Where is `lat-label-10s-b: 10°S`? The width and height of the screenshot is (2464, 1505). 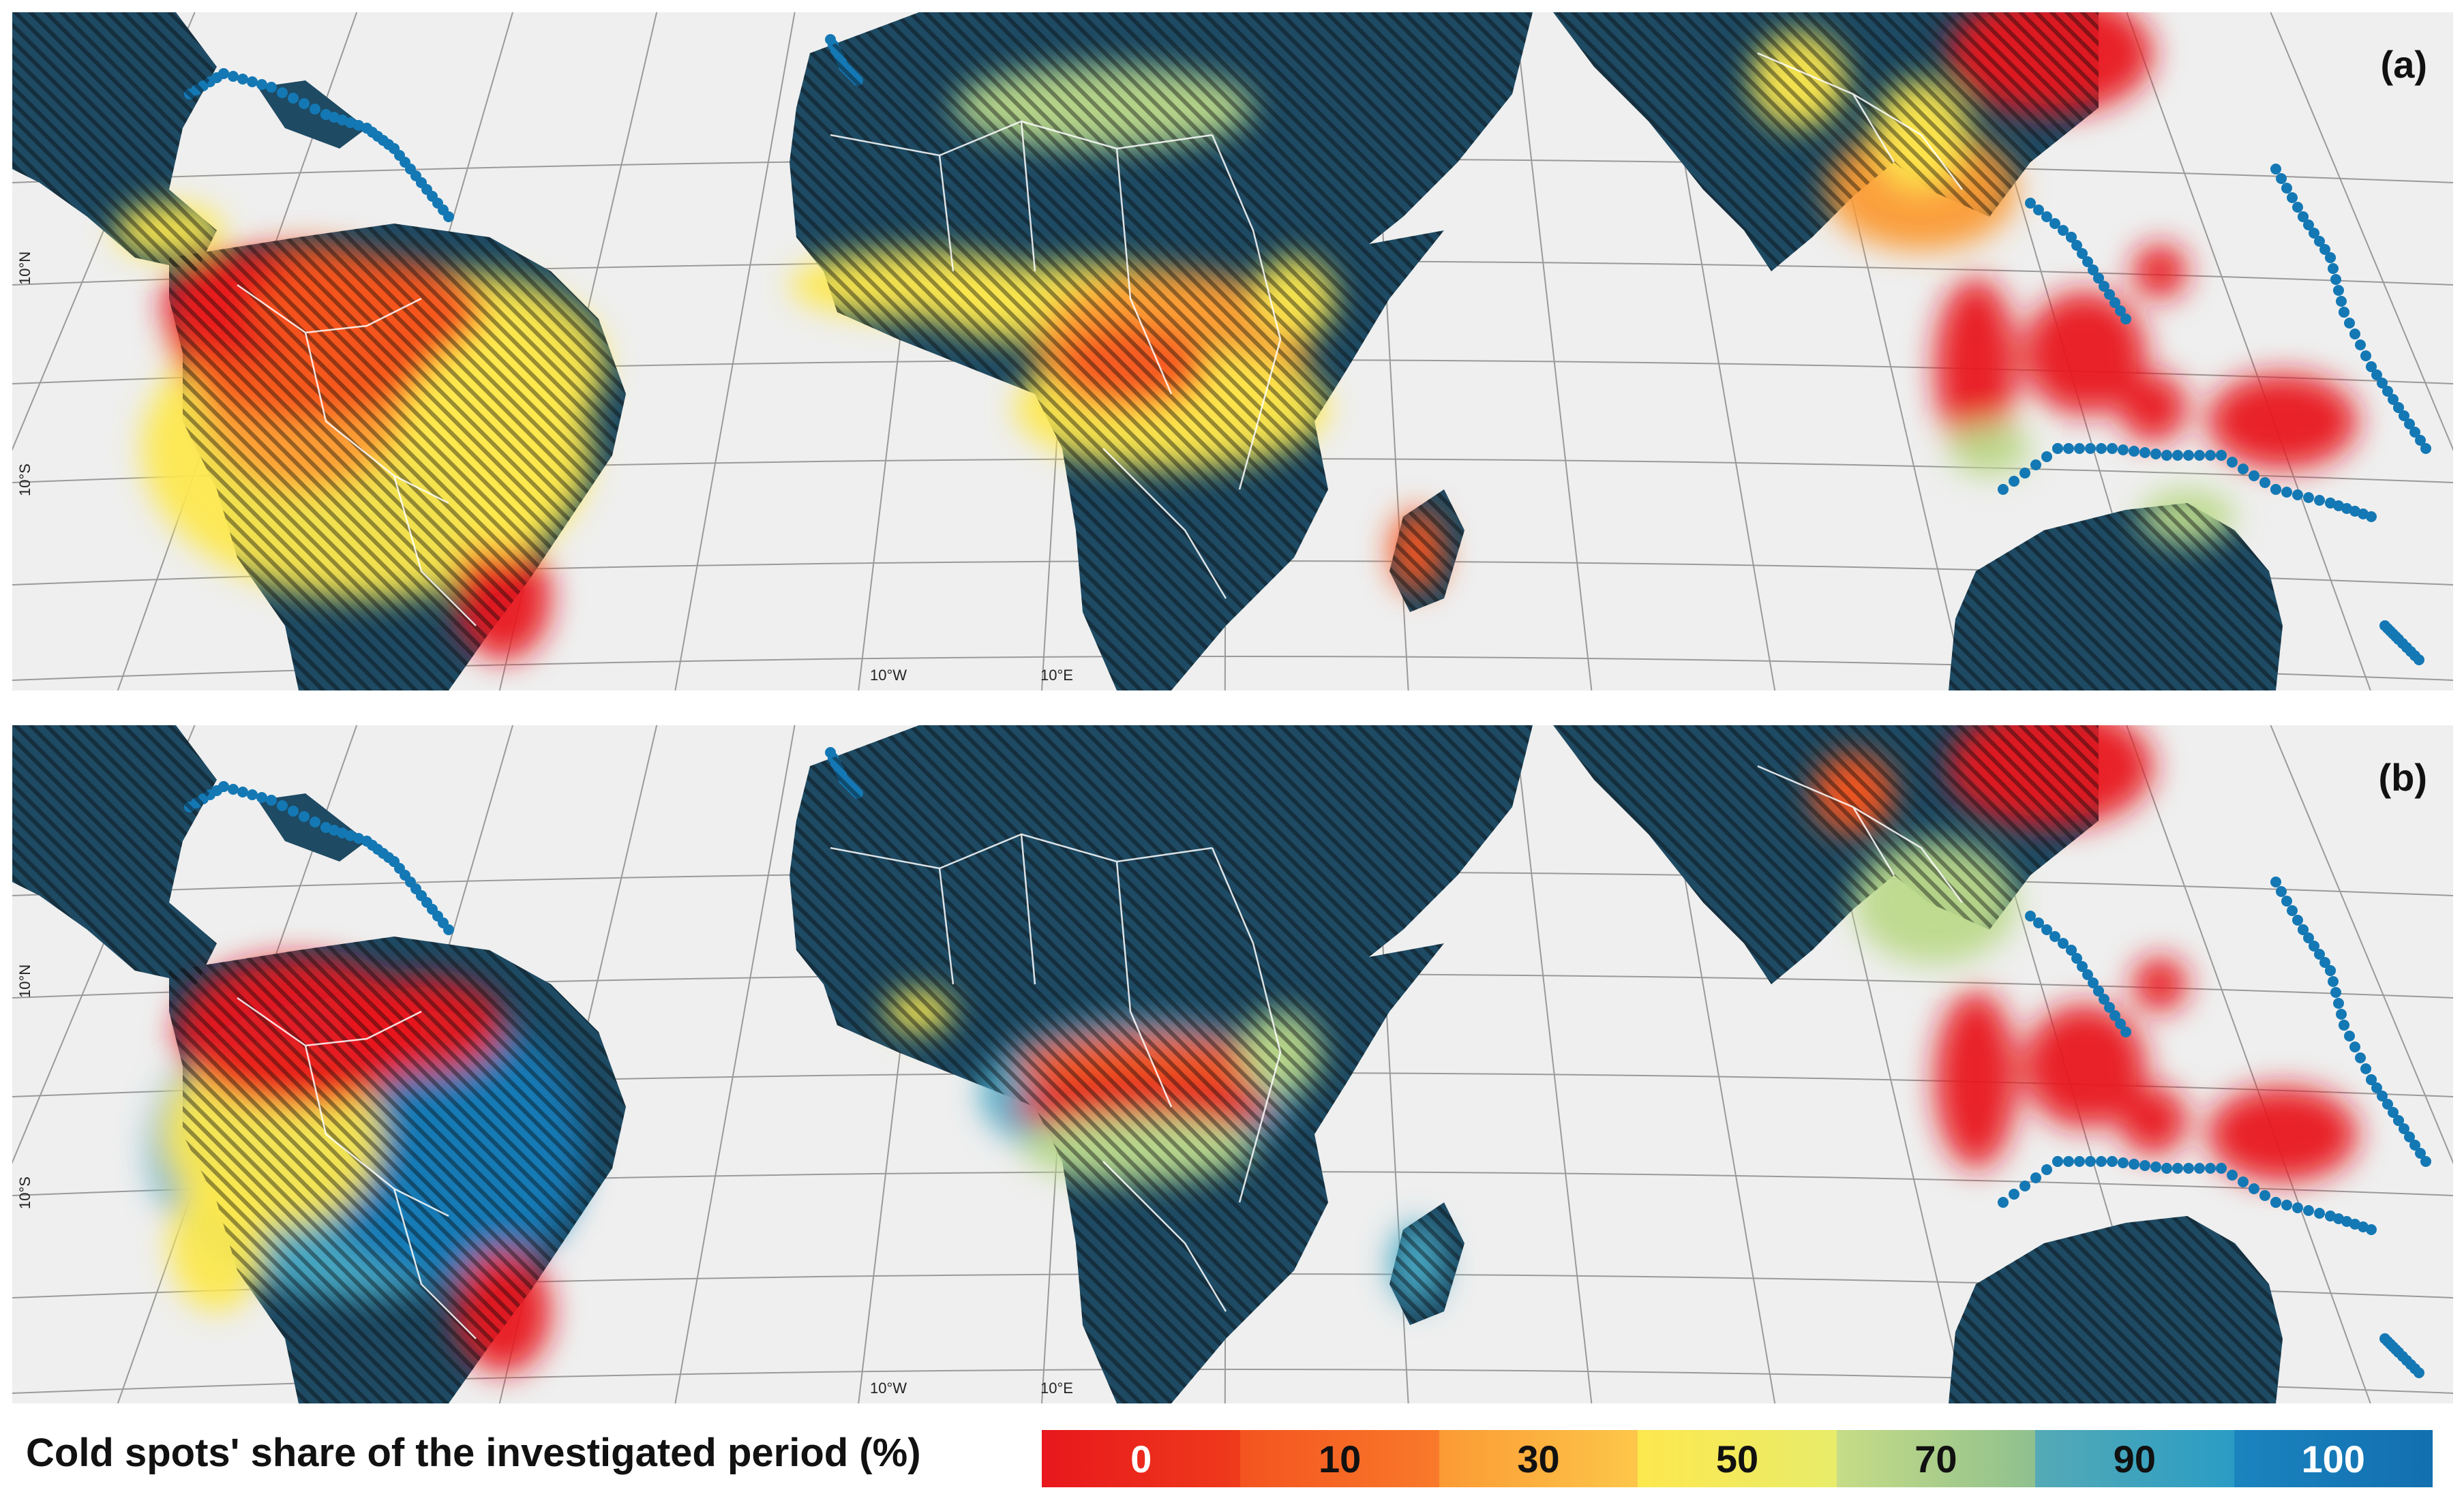 lat-label-10s-b: 10°S is located at coordinates (25, 1192).